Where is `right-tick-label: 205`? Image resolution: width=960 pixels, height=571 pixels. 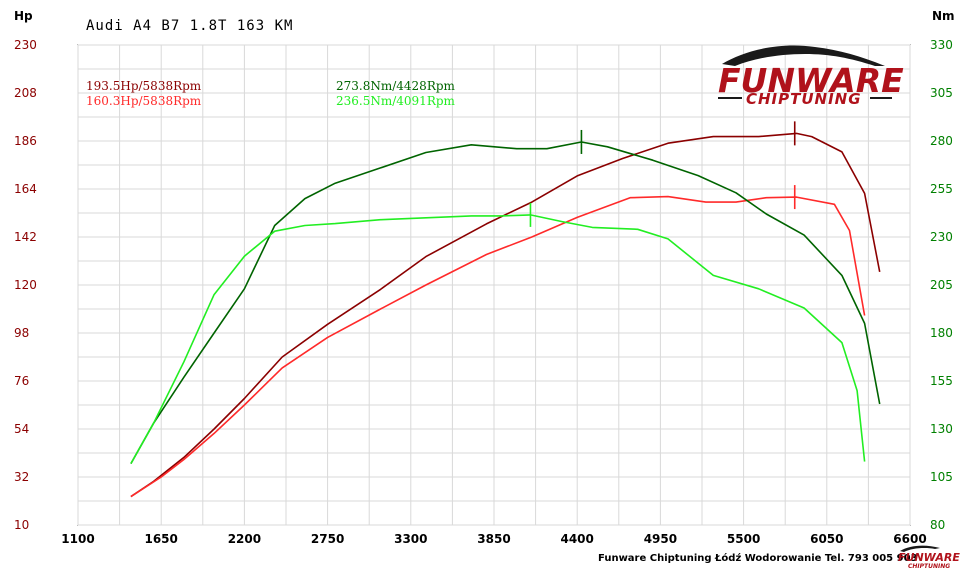
right-tick-label: 205 is located at coordinates (941, 285).